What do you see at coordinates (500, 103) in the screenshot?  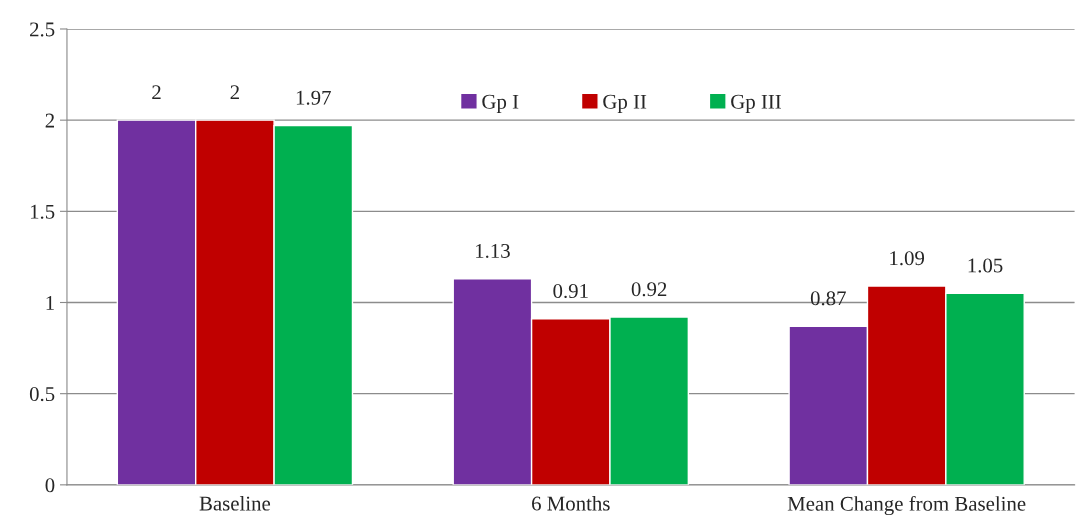 I see `legend-label: Gp I` at bounding box center [500, 103].